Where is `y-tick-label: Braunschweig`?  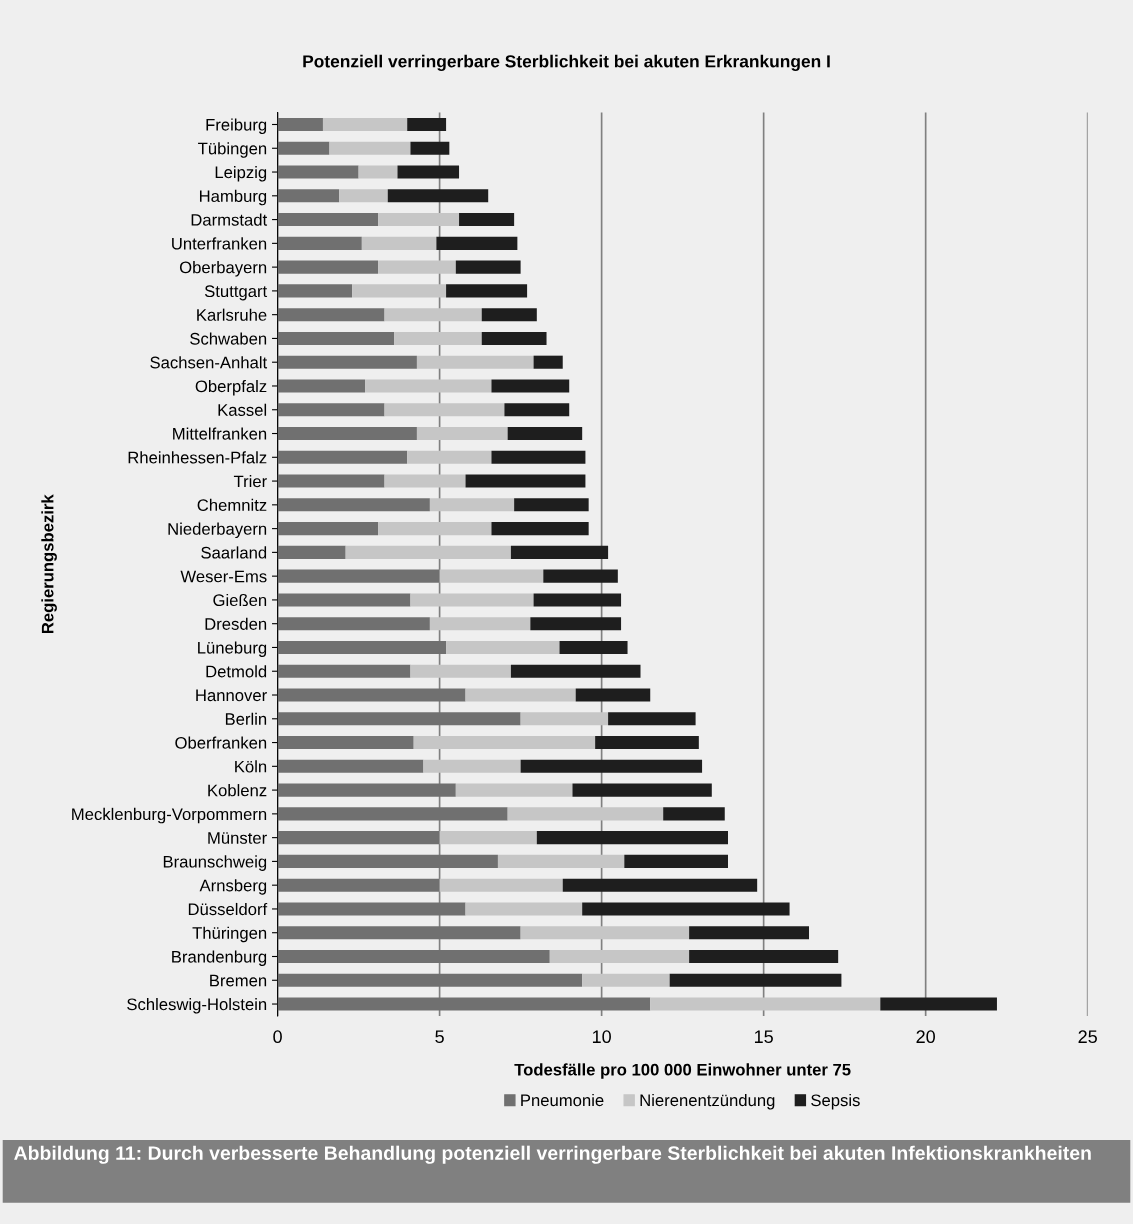 y-tick-label: Braunschweig is located at coordinates (215, 863).